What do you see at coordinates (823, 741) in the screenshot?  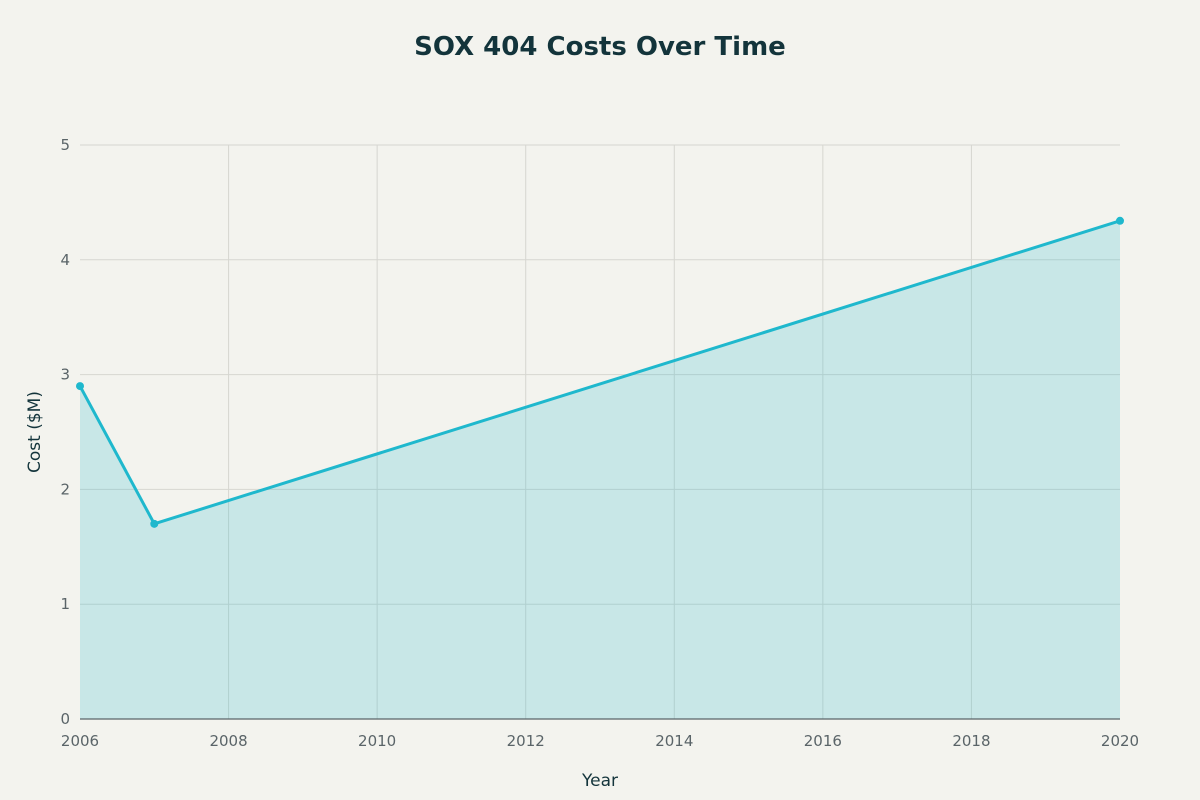 I see `x-tick-label: 2016` at bounding box center [823, 741].